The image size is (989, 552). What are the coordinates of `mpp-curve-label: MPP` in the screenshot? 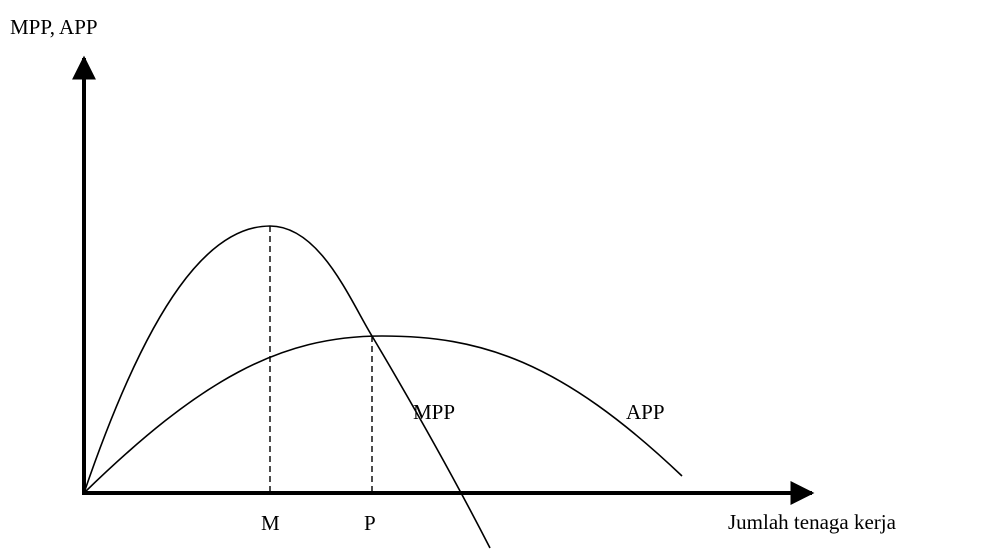 It's located at (434, 412).